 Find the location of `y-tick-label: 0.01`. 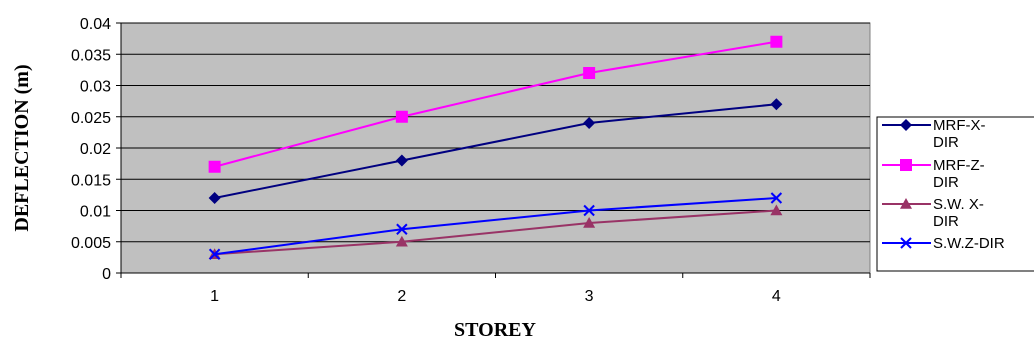

y-tick-label: 0.01 is located at coordinates (95, 212).